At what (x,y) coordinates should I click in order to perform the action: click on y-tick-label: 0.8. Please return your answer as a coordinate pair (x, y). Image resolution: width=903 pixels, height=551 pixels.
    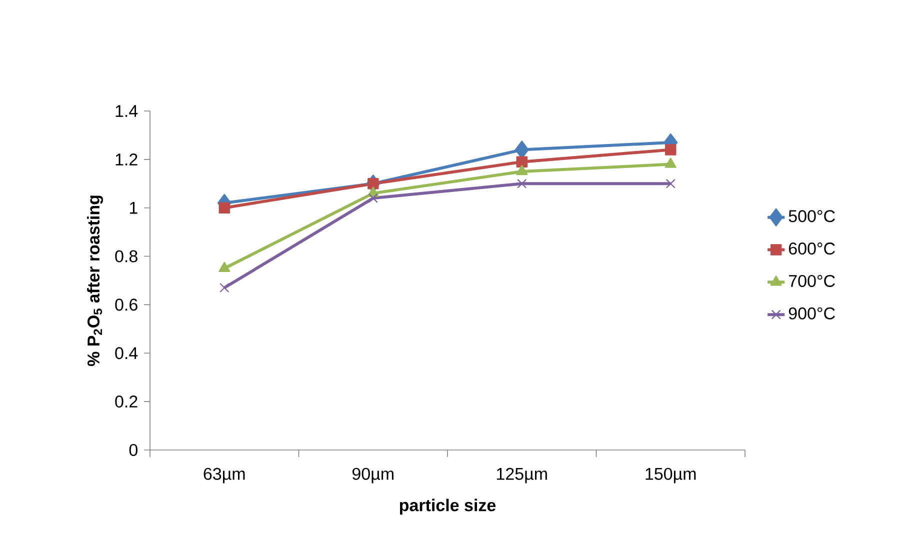
    Looking at the image, I should click on (126, 256).